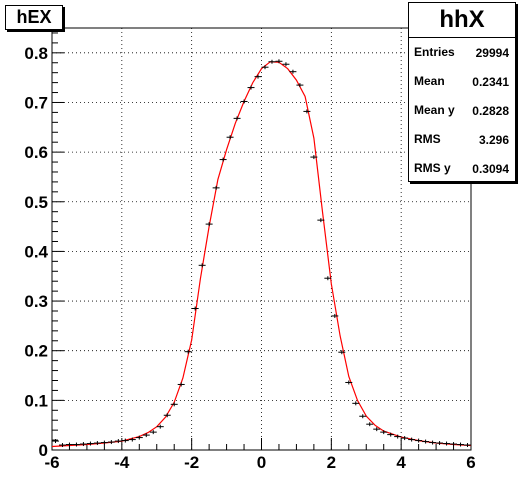  I want to click on y-tick-label: 0, so click(43, 450).